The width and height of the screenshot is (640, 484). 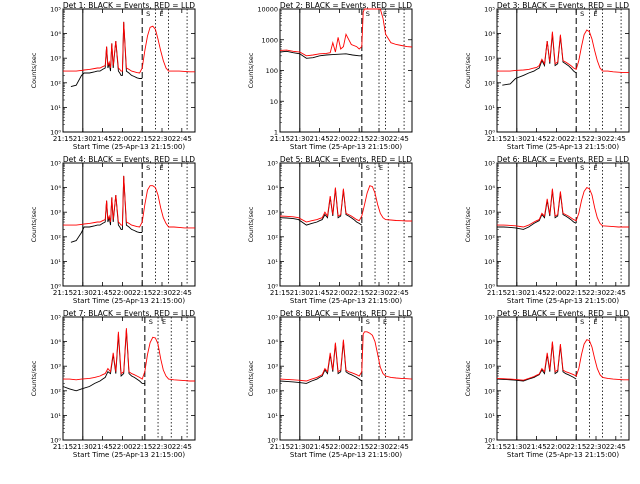 I want to click on x-tick-label: 21:15, so click(x=497, y=447).